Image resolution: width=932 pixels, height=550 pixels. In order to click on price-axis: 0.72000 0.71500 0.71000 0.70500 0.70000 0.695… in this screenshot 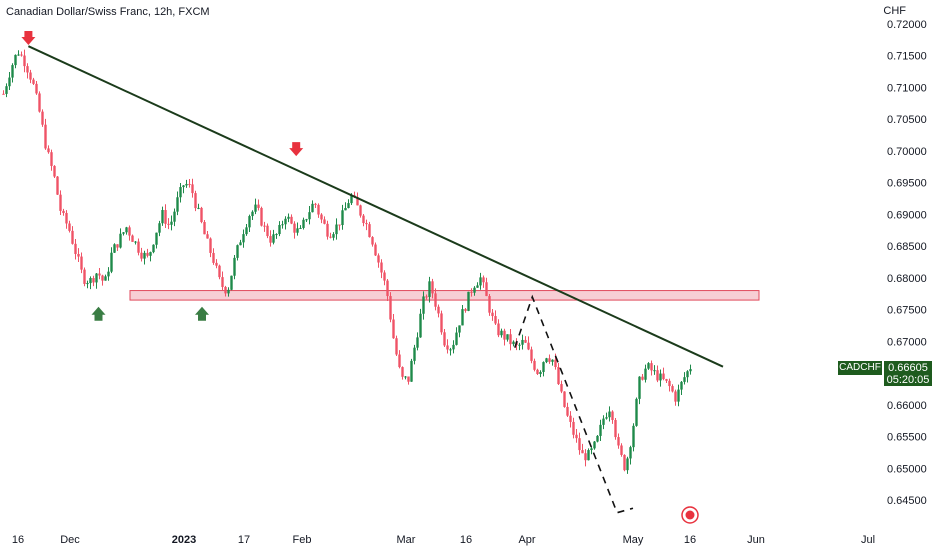, I will do `click(907, 263)`.